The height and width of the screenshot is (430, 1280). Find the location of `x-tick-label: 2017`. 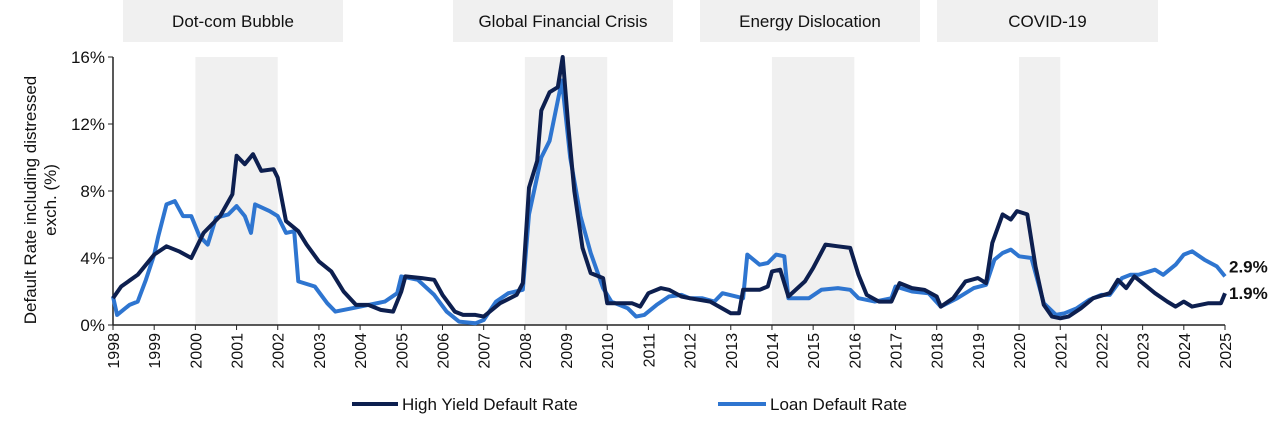

x-tick-label: 2017 is located at coordinates (897, 351).